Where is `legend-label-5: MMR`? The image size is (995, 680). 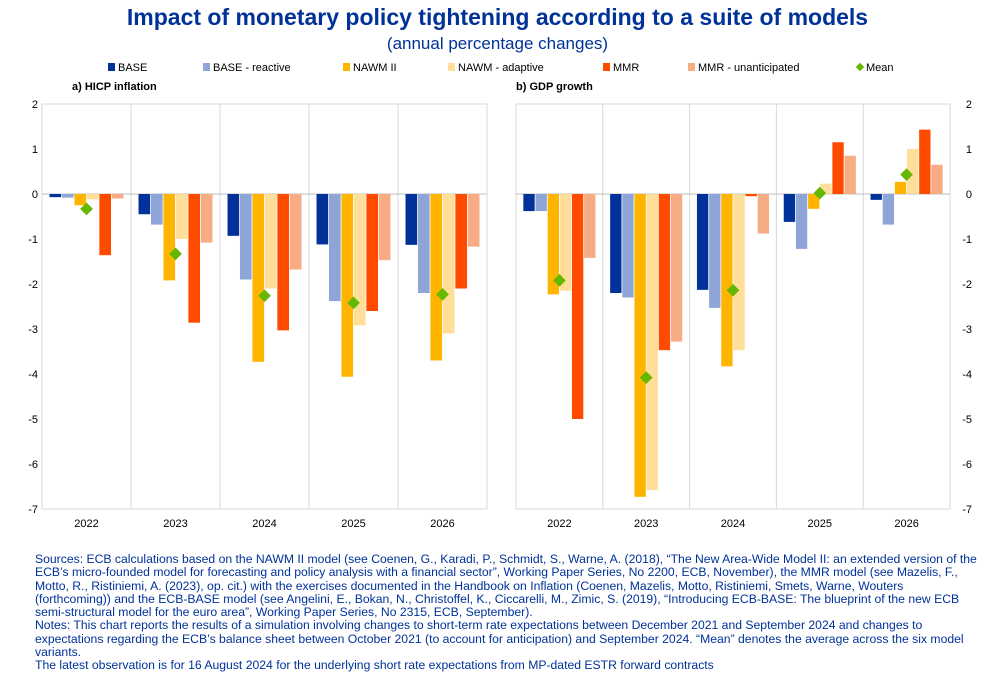
legend-label-5: MMR is located at coordinates (626, 68).